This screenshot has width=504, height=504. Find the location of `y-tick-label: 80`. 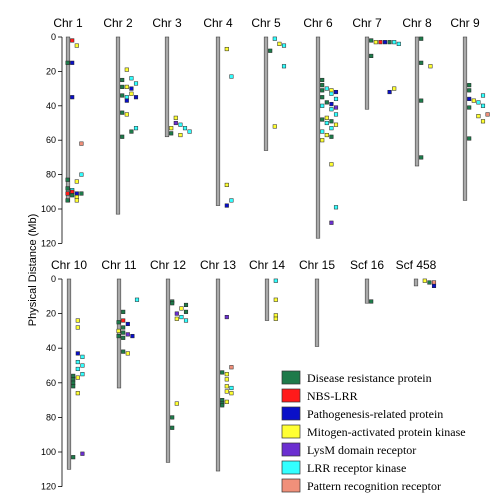

y-tick-label: 80 is located at coordinates (51, 417).